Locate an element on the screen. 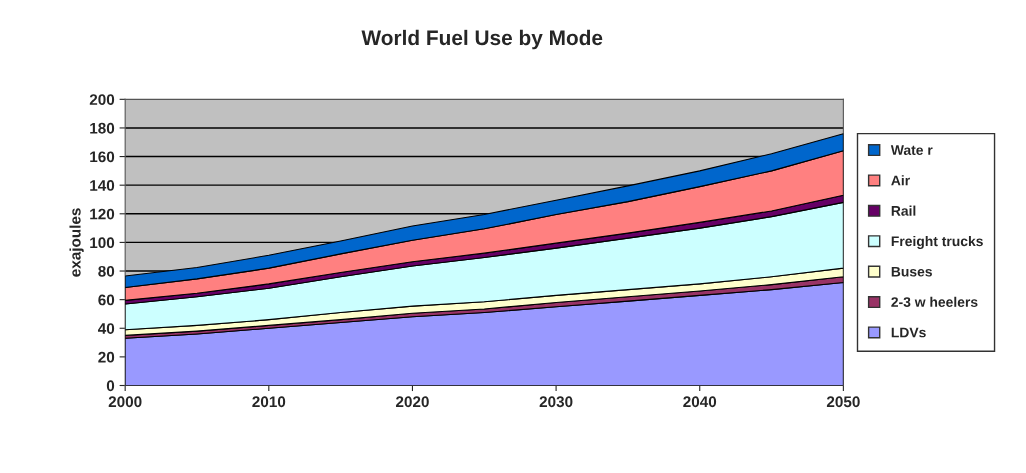  y-tick-label: 60 is located at coordinates (106, 300).